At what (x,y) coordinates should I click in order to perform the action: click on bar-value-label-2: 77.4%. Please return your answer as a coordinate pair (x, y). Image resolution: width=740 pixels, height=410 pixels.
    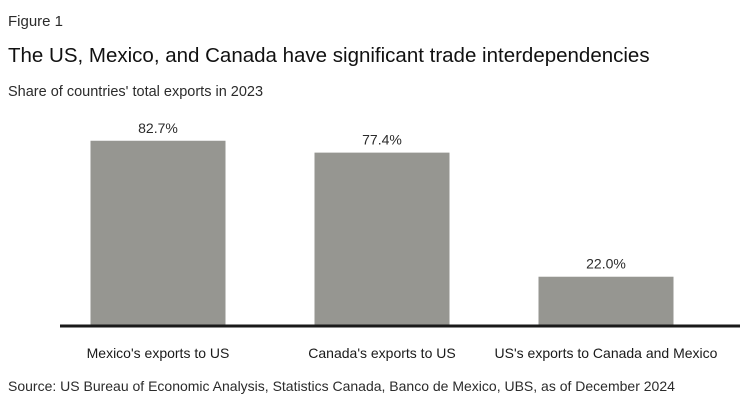
    Looking at the image, I should click on (382, 140).